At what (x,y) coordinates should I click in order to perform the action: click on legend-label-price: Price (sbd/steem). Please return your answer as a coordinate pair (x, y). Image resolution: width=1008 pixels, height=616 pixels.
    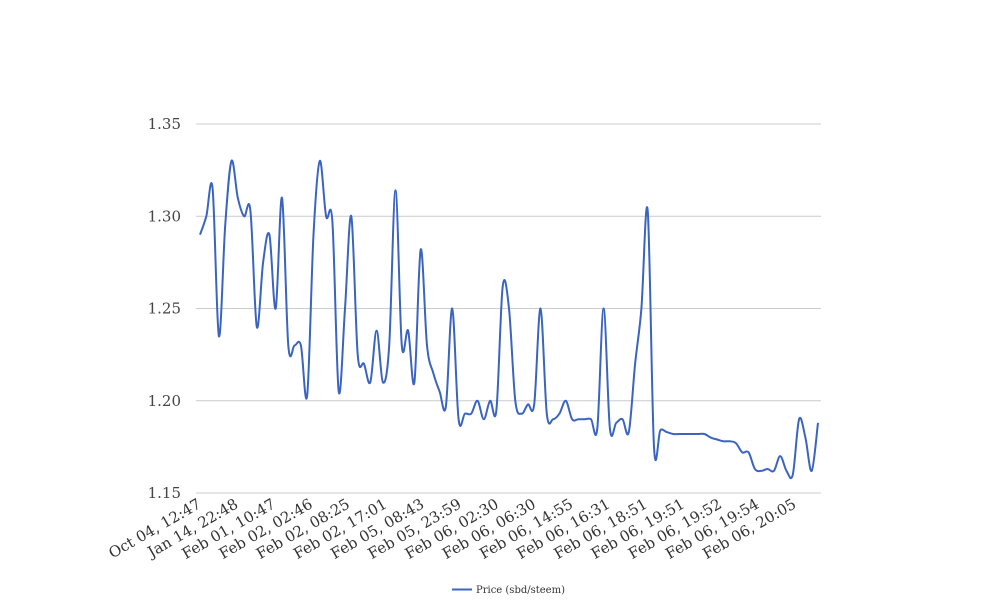
    Looking at the image, I should click on (520, 590).